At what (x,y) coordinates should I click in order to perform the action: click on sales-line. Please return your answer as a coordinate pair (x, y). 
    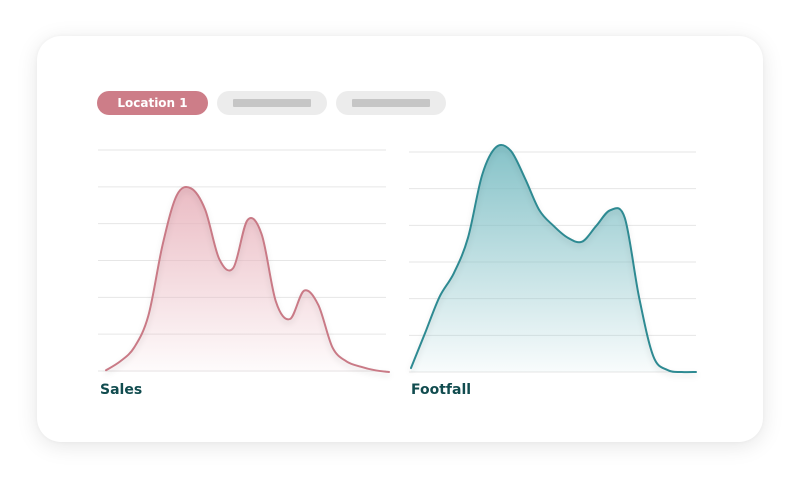
    Looking at the image, I should click on (247, 279).